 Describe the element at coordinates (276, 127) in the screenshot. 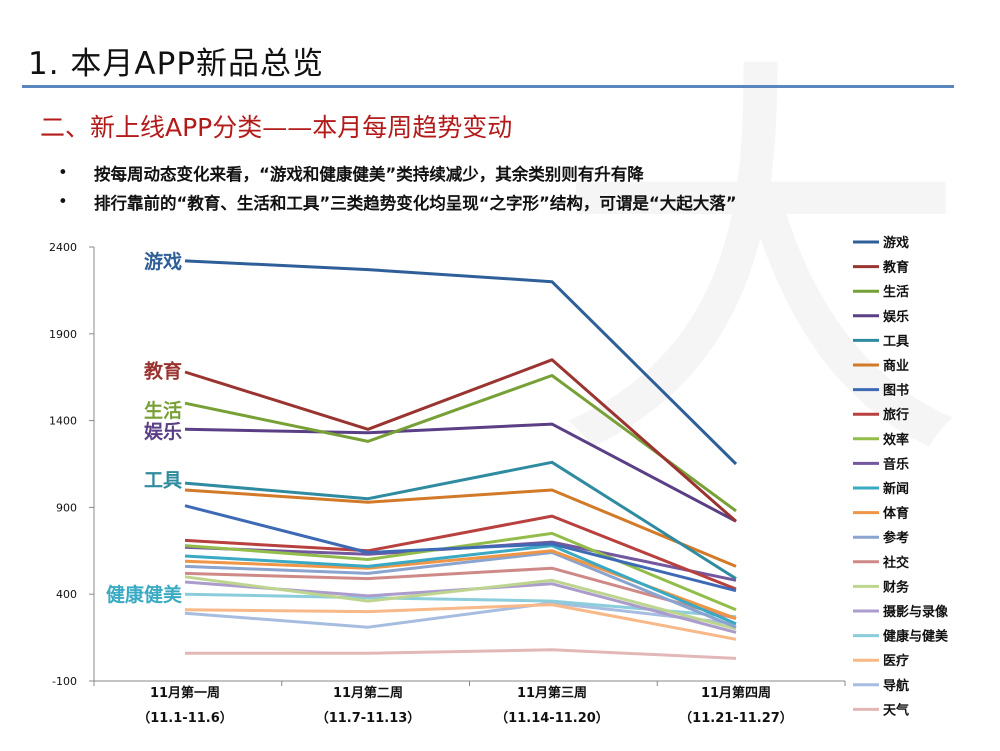

I see `section-title: 二、新上线APP分类——本月每周趋势变动` at that location.